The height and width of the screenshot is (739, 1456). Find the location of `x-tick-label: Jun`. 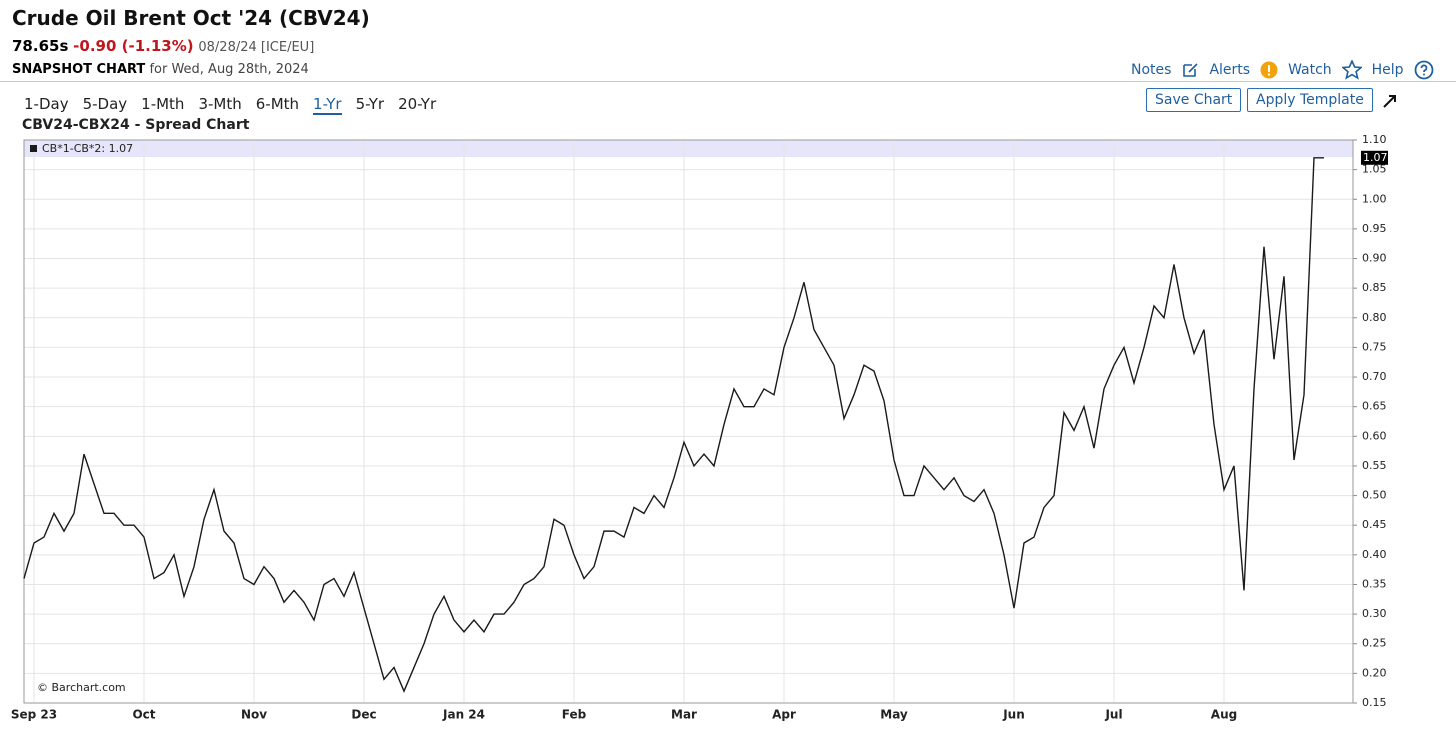

x-tick-label: Jun is located at coordinates (1013, 715).